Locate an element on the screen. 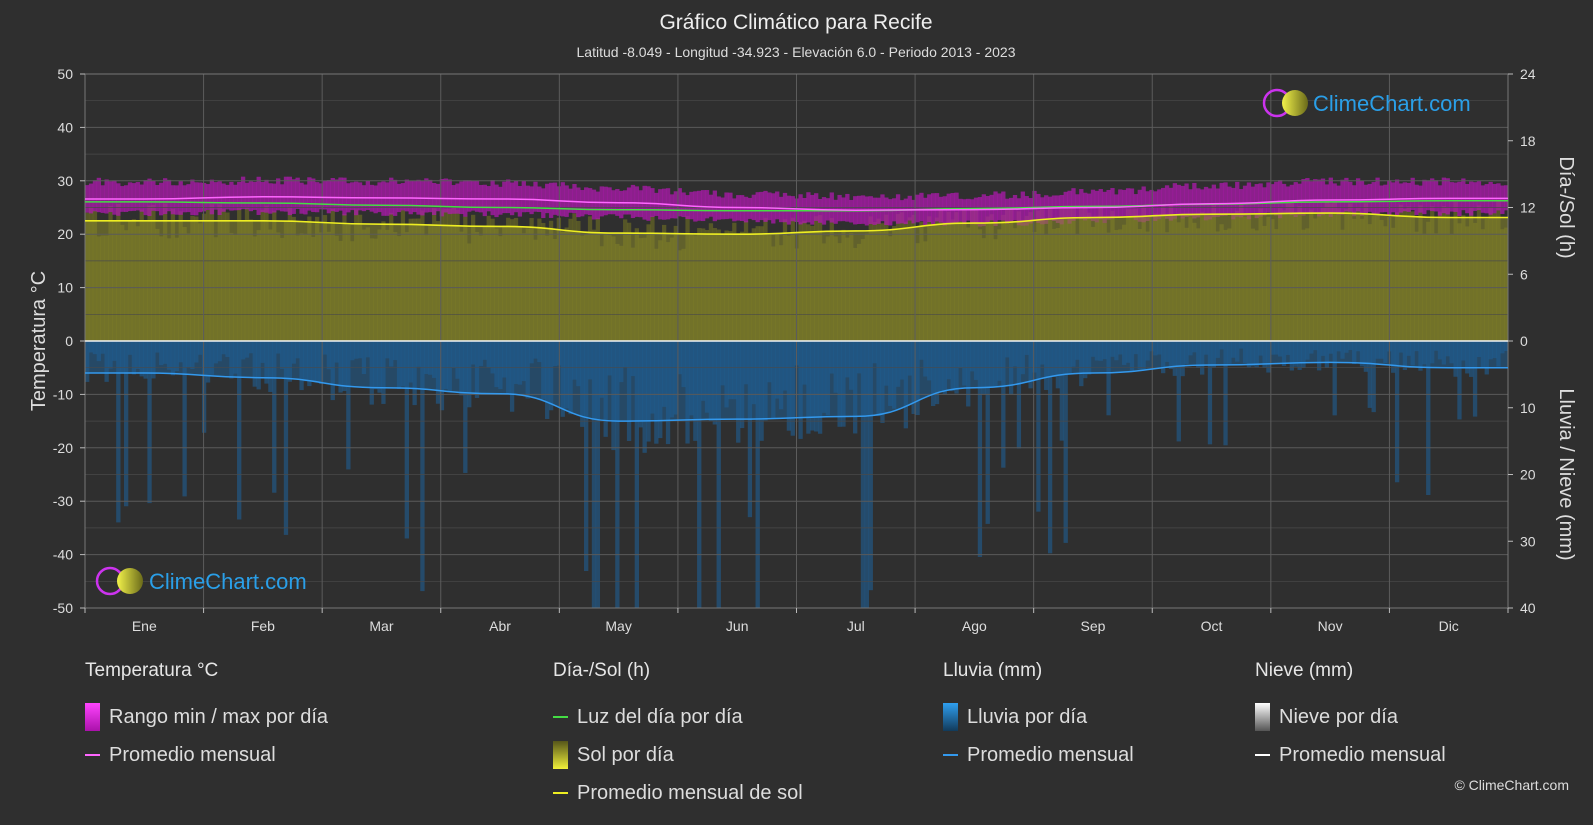  left-tick-label: -40 is located at coordinates (63, 555).